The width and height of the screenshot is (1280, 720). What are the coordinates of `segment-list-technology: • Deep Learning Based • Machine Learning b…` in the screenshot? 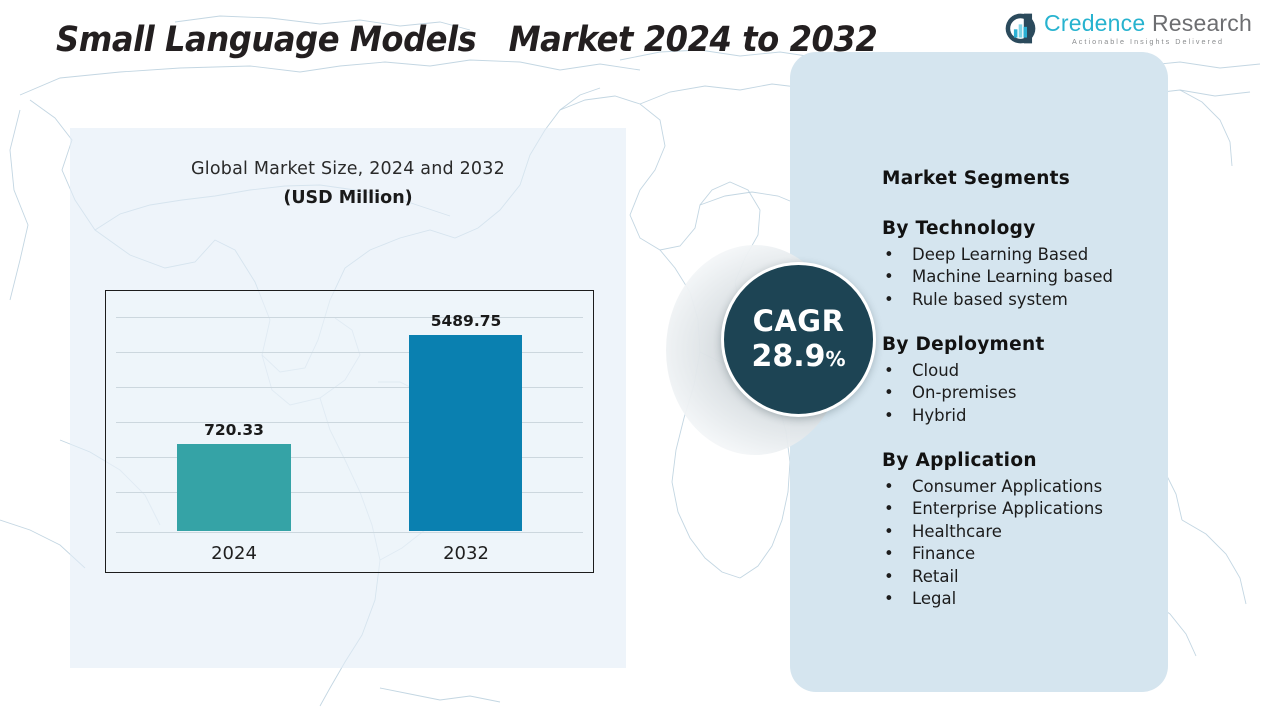 It's located at (1022, 277).